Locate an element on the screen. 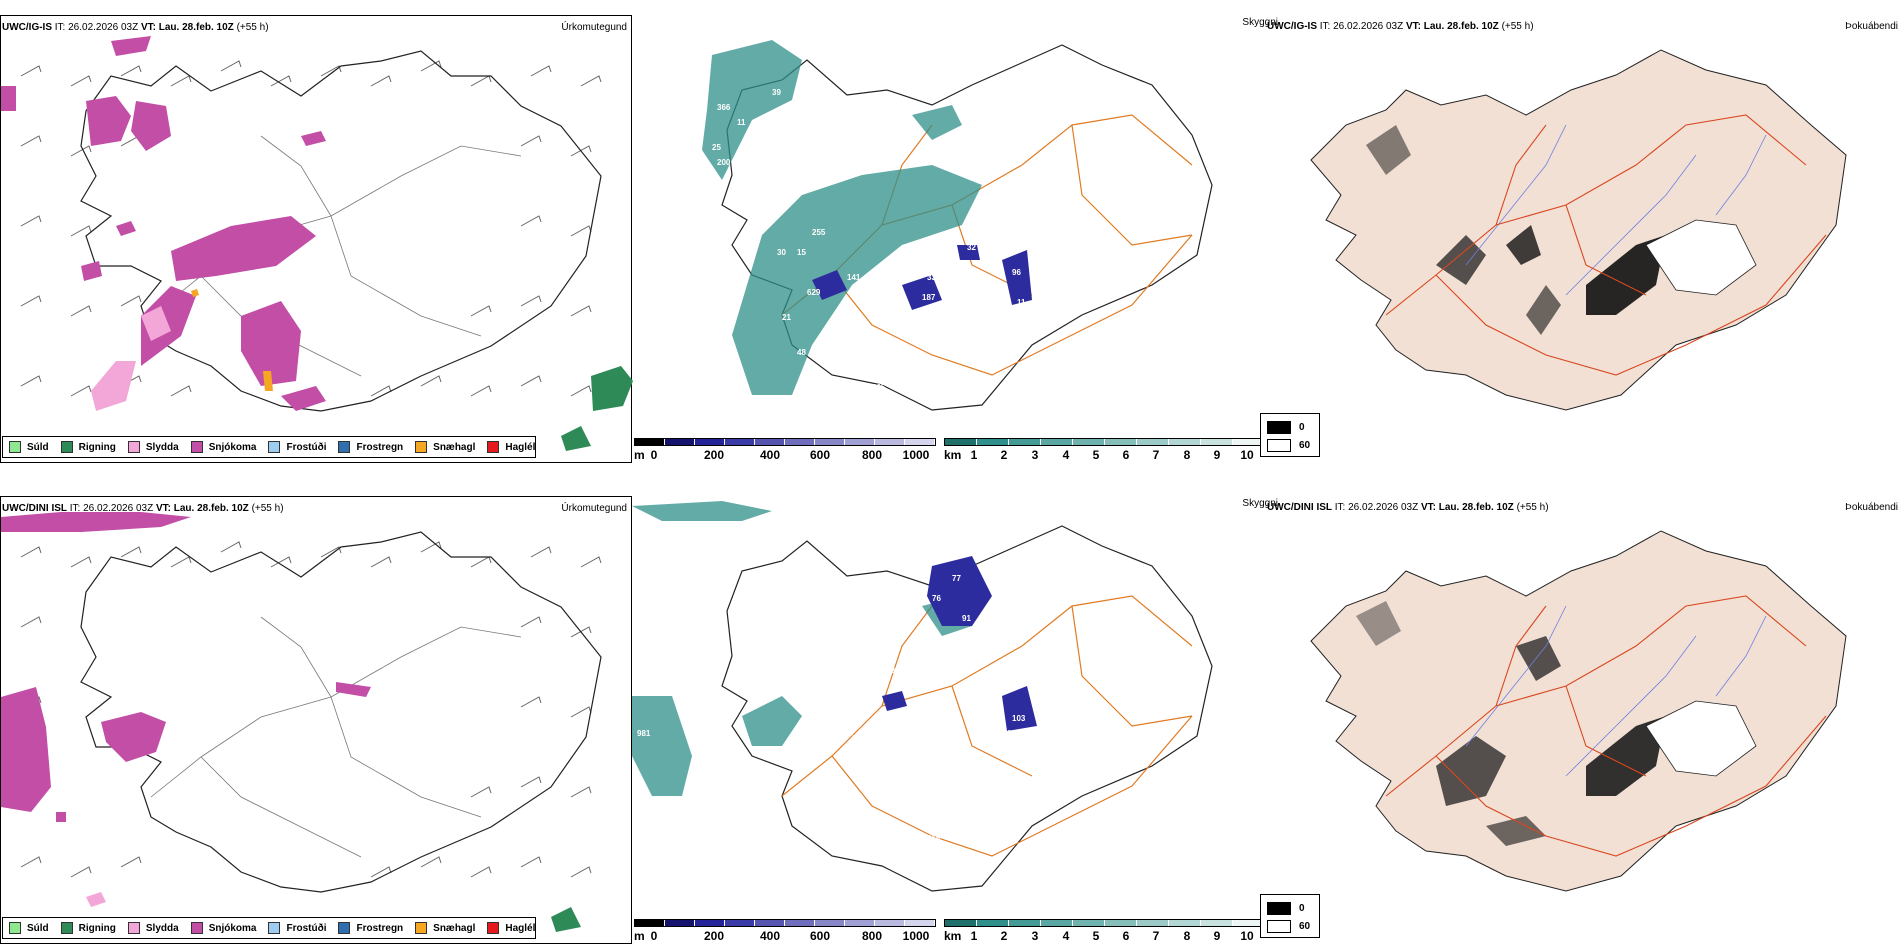  fog-dark-areas is located at coordinates (1511, 723).